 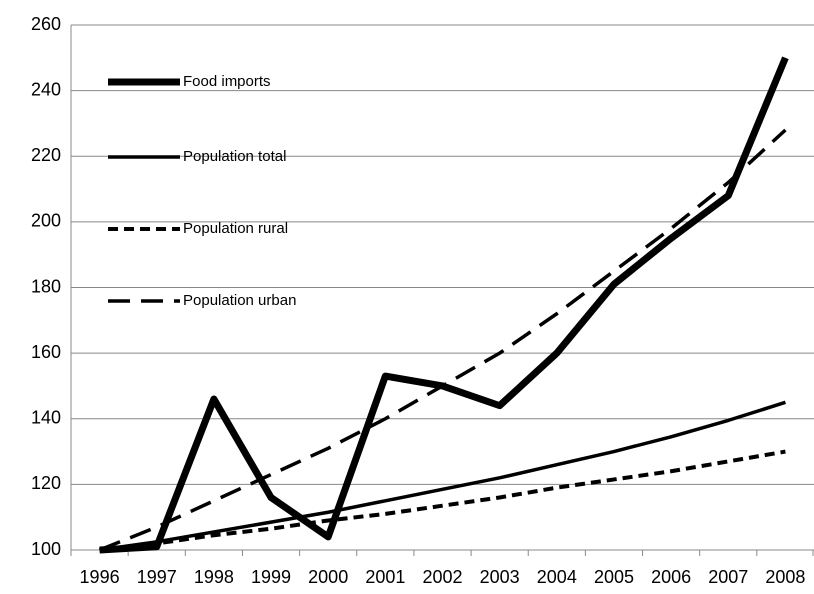 What do you see at coordinates (46, 89) in the screenshot?
I see `y-tick-label: 240` at bounding box center [46, 89].